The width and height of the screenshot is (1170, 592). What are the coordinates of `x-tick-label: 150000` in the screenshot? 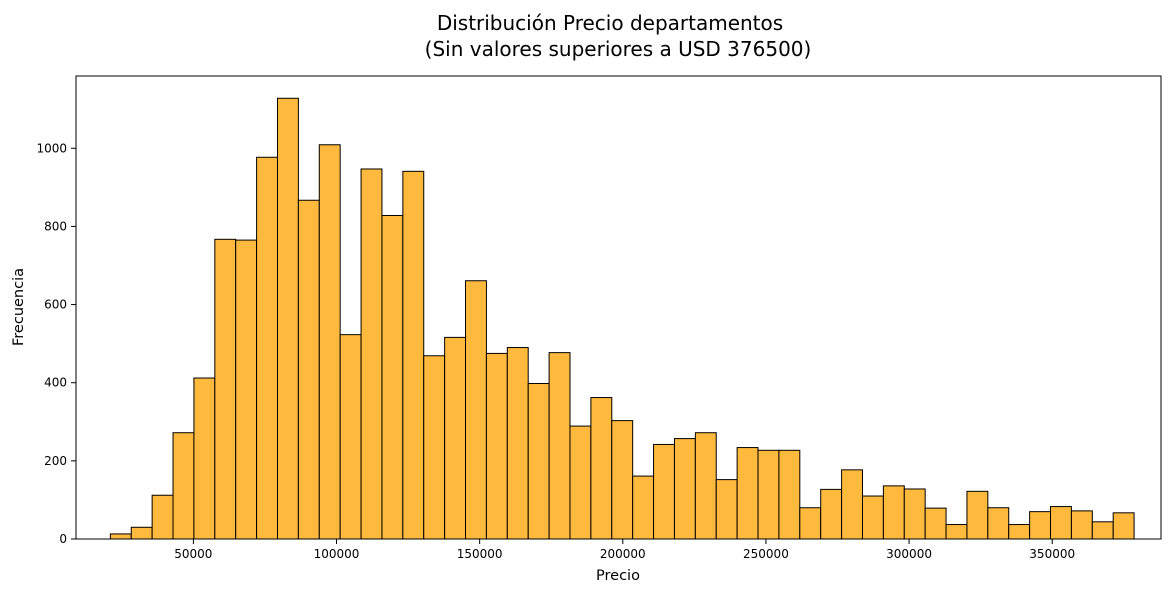 It's located at (480, 554).